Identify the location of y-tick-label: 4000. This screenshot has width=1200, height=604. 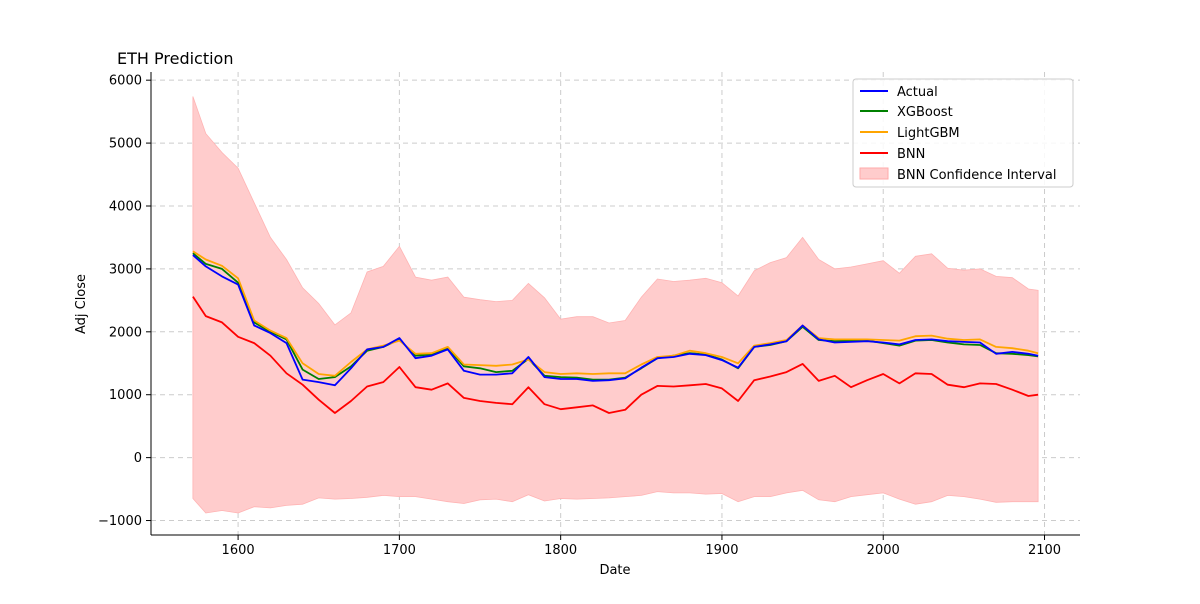
(125, 206).